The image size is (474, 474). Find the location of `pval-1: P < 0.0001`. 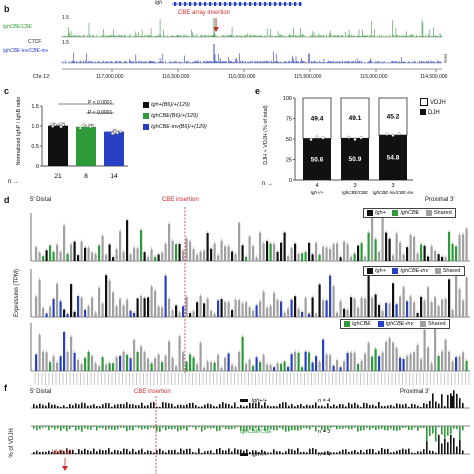

pval-1: P < 0.0001 is located at coordinates (100, 103).